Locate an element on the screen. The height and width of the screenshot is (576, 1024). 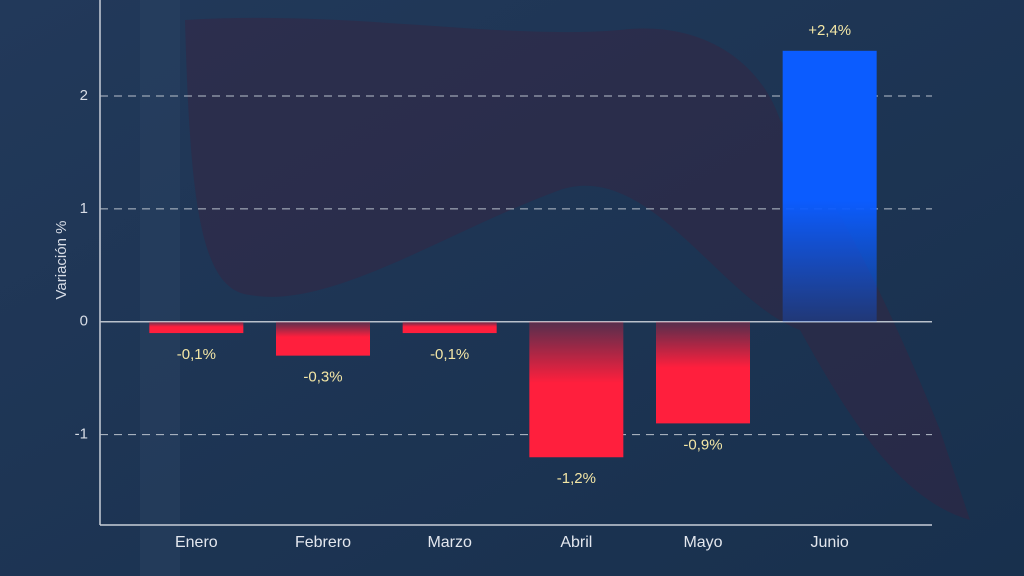
value-label: -0,3% is located at coordinates (322, 377).